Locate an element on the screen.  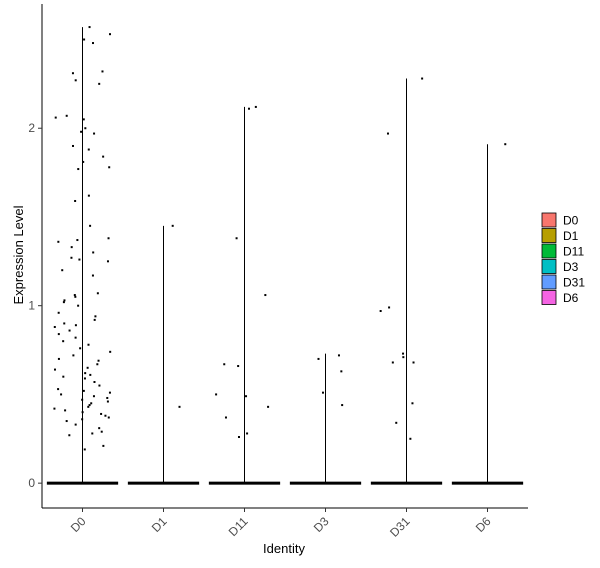
legend-item-d11: D11 is located at coordinates (562, 251).